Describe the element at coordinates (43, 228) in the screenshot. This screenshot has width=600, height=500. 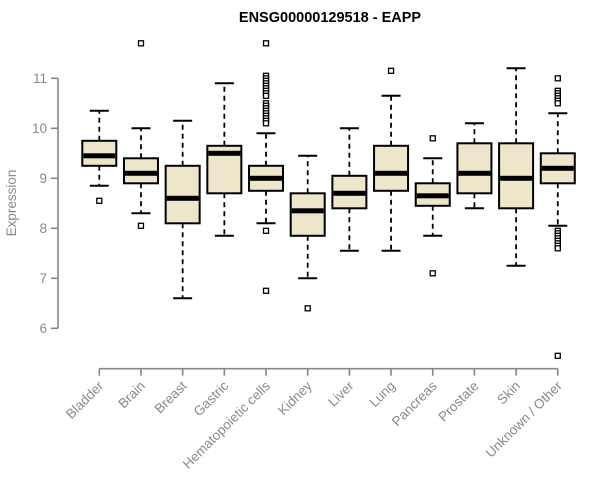
I see `y-tick-label: 8` at that location.